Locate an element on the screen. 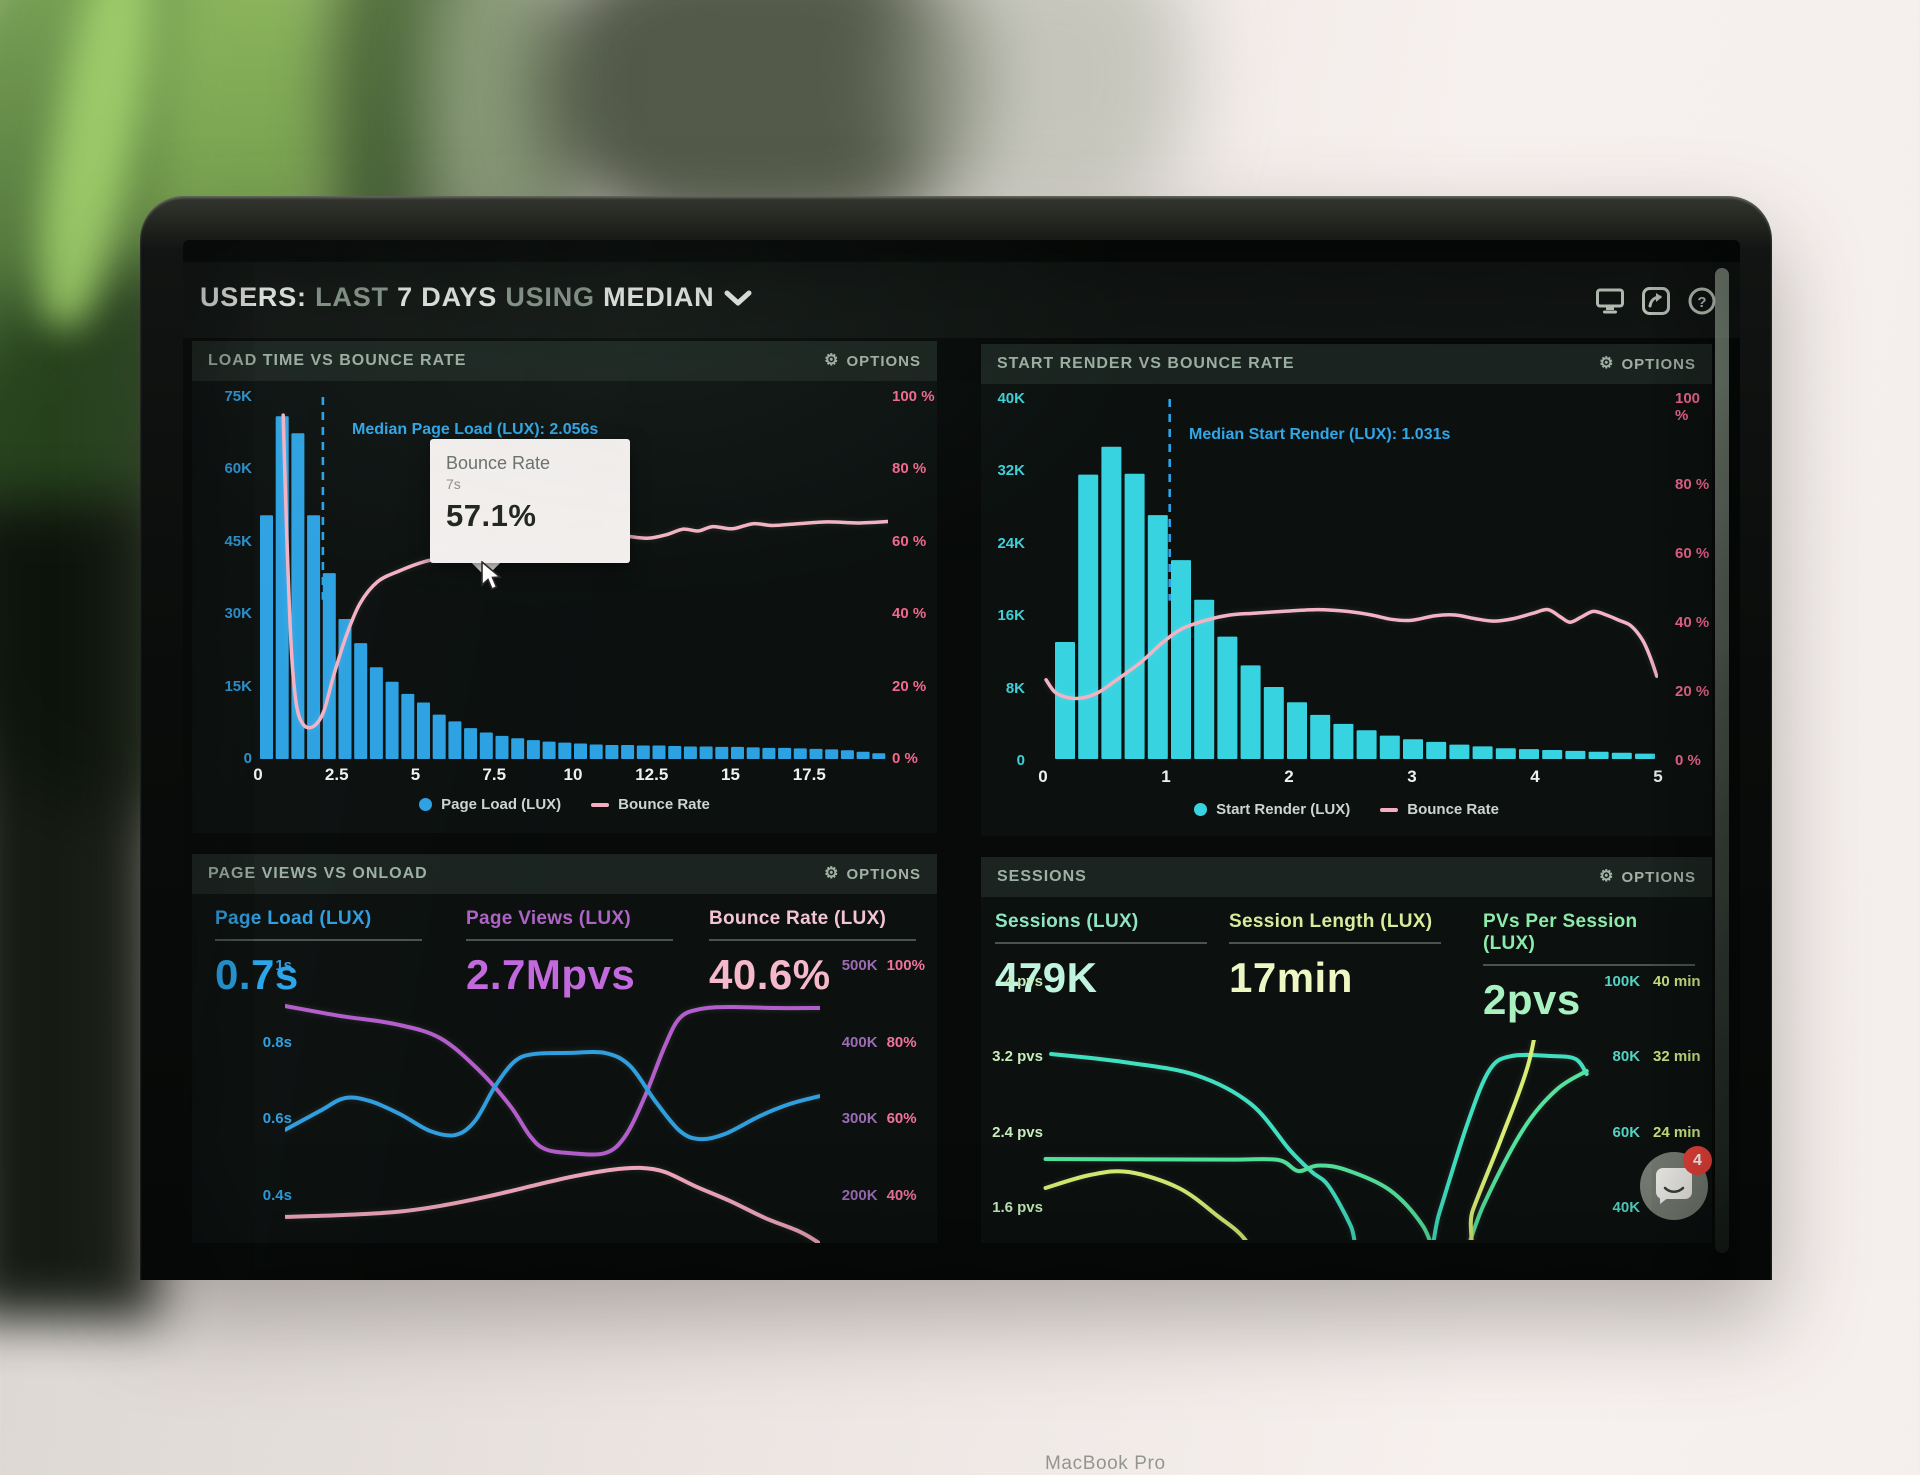 The image size is (1920, 1475). tooltip-series: Bounce Rate is located at coordinates (498, 463).